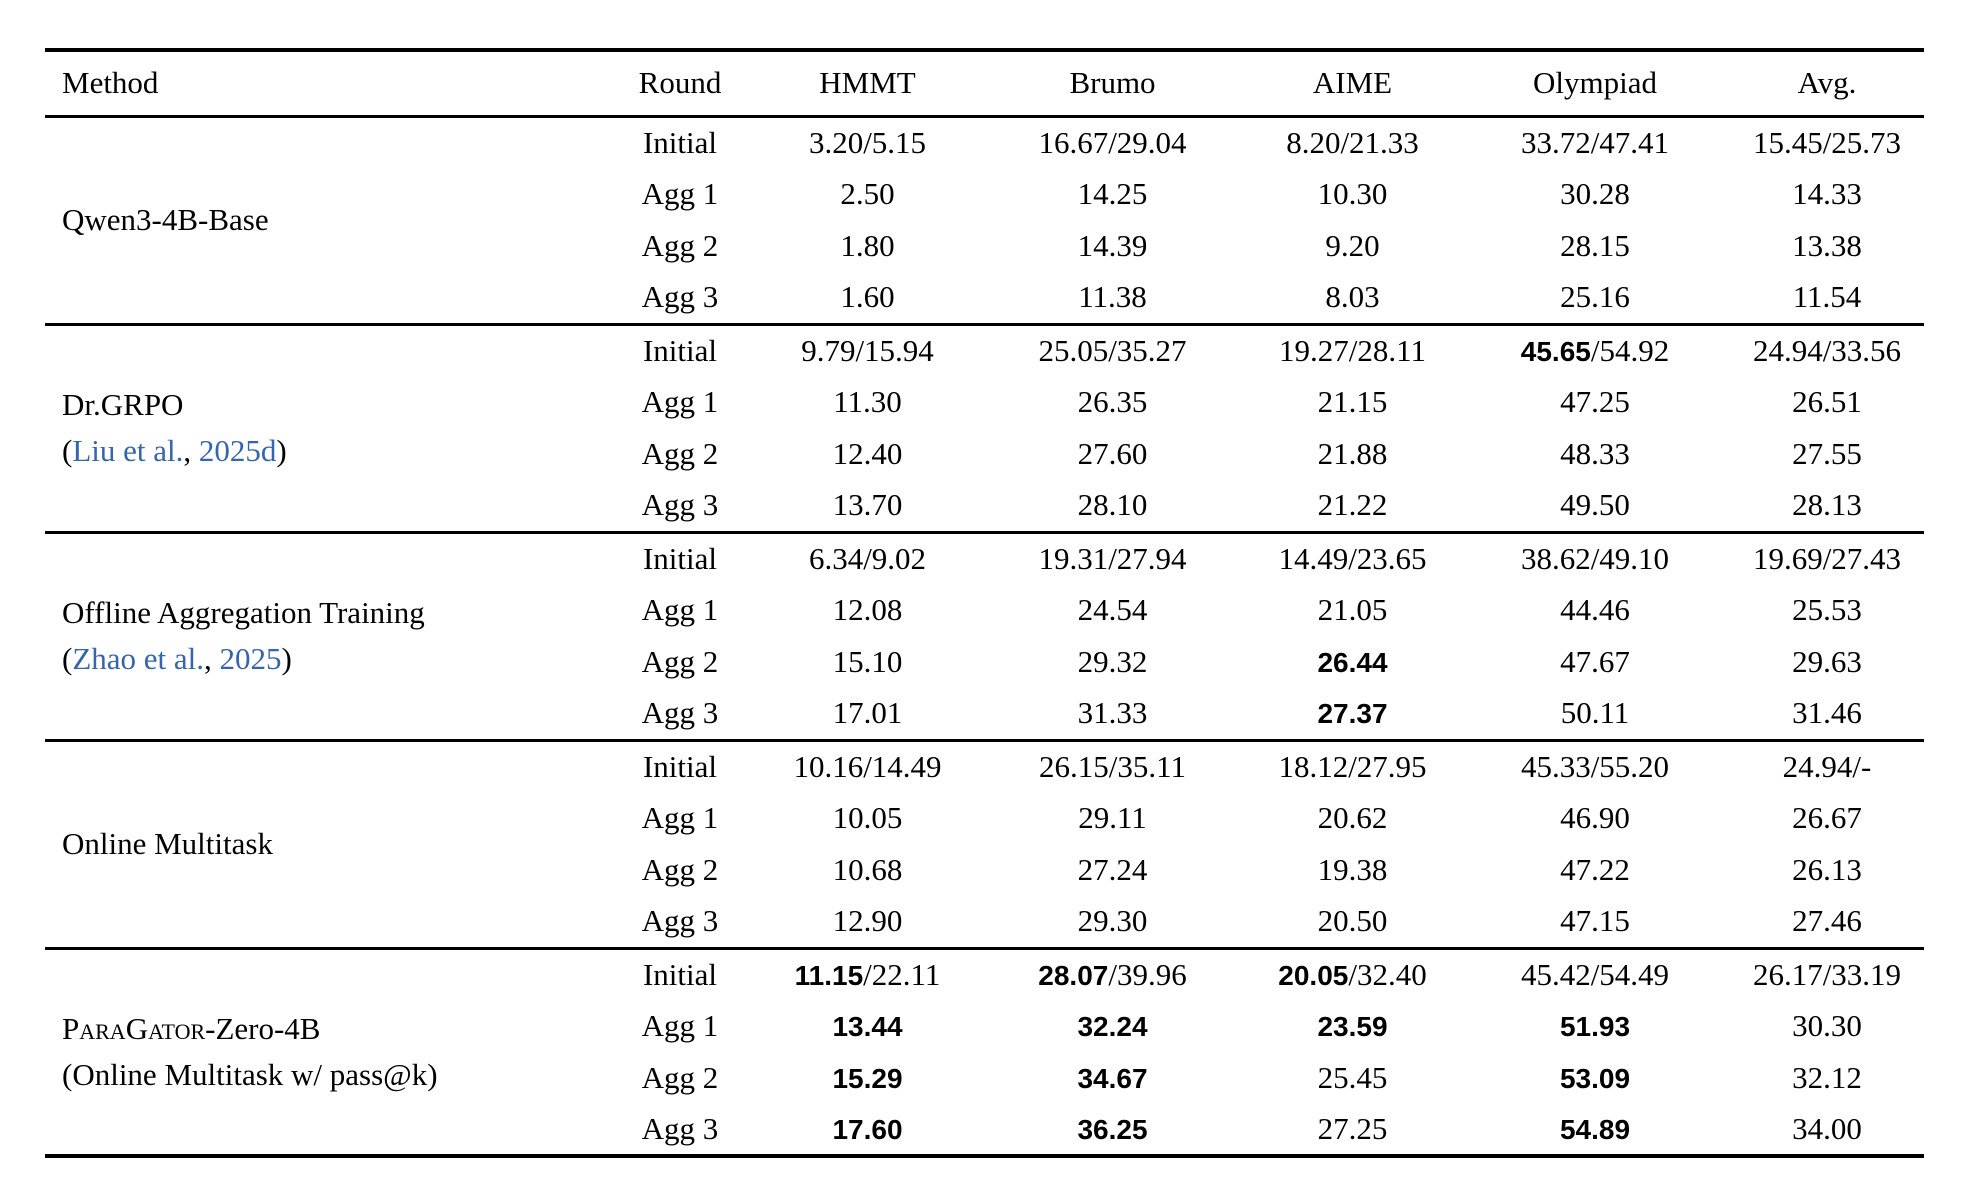 This screenshot has height=1196, width=1968. I want to click on score-value: 33.72, so click(1555, 142).